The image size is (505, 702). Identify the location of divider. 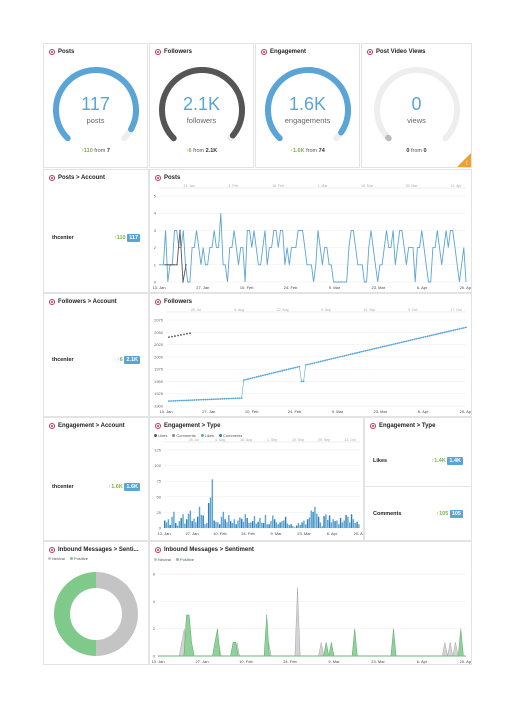
(418, 486).